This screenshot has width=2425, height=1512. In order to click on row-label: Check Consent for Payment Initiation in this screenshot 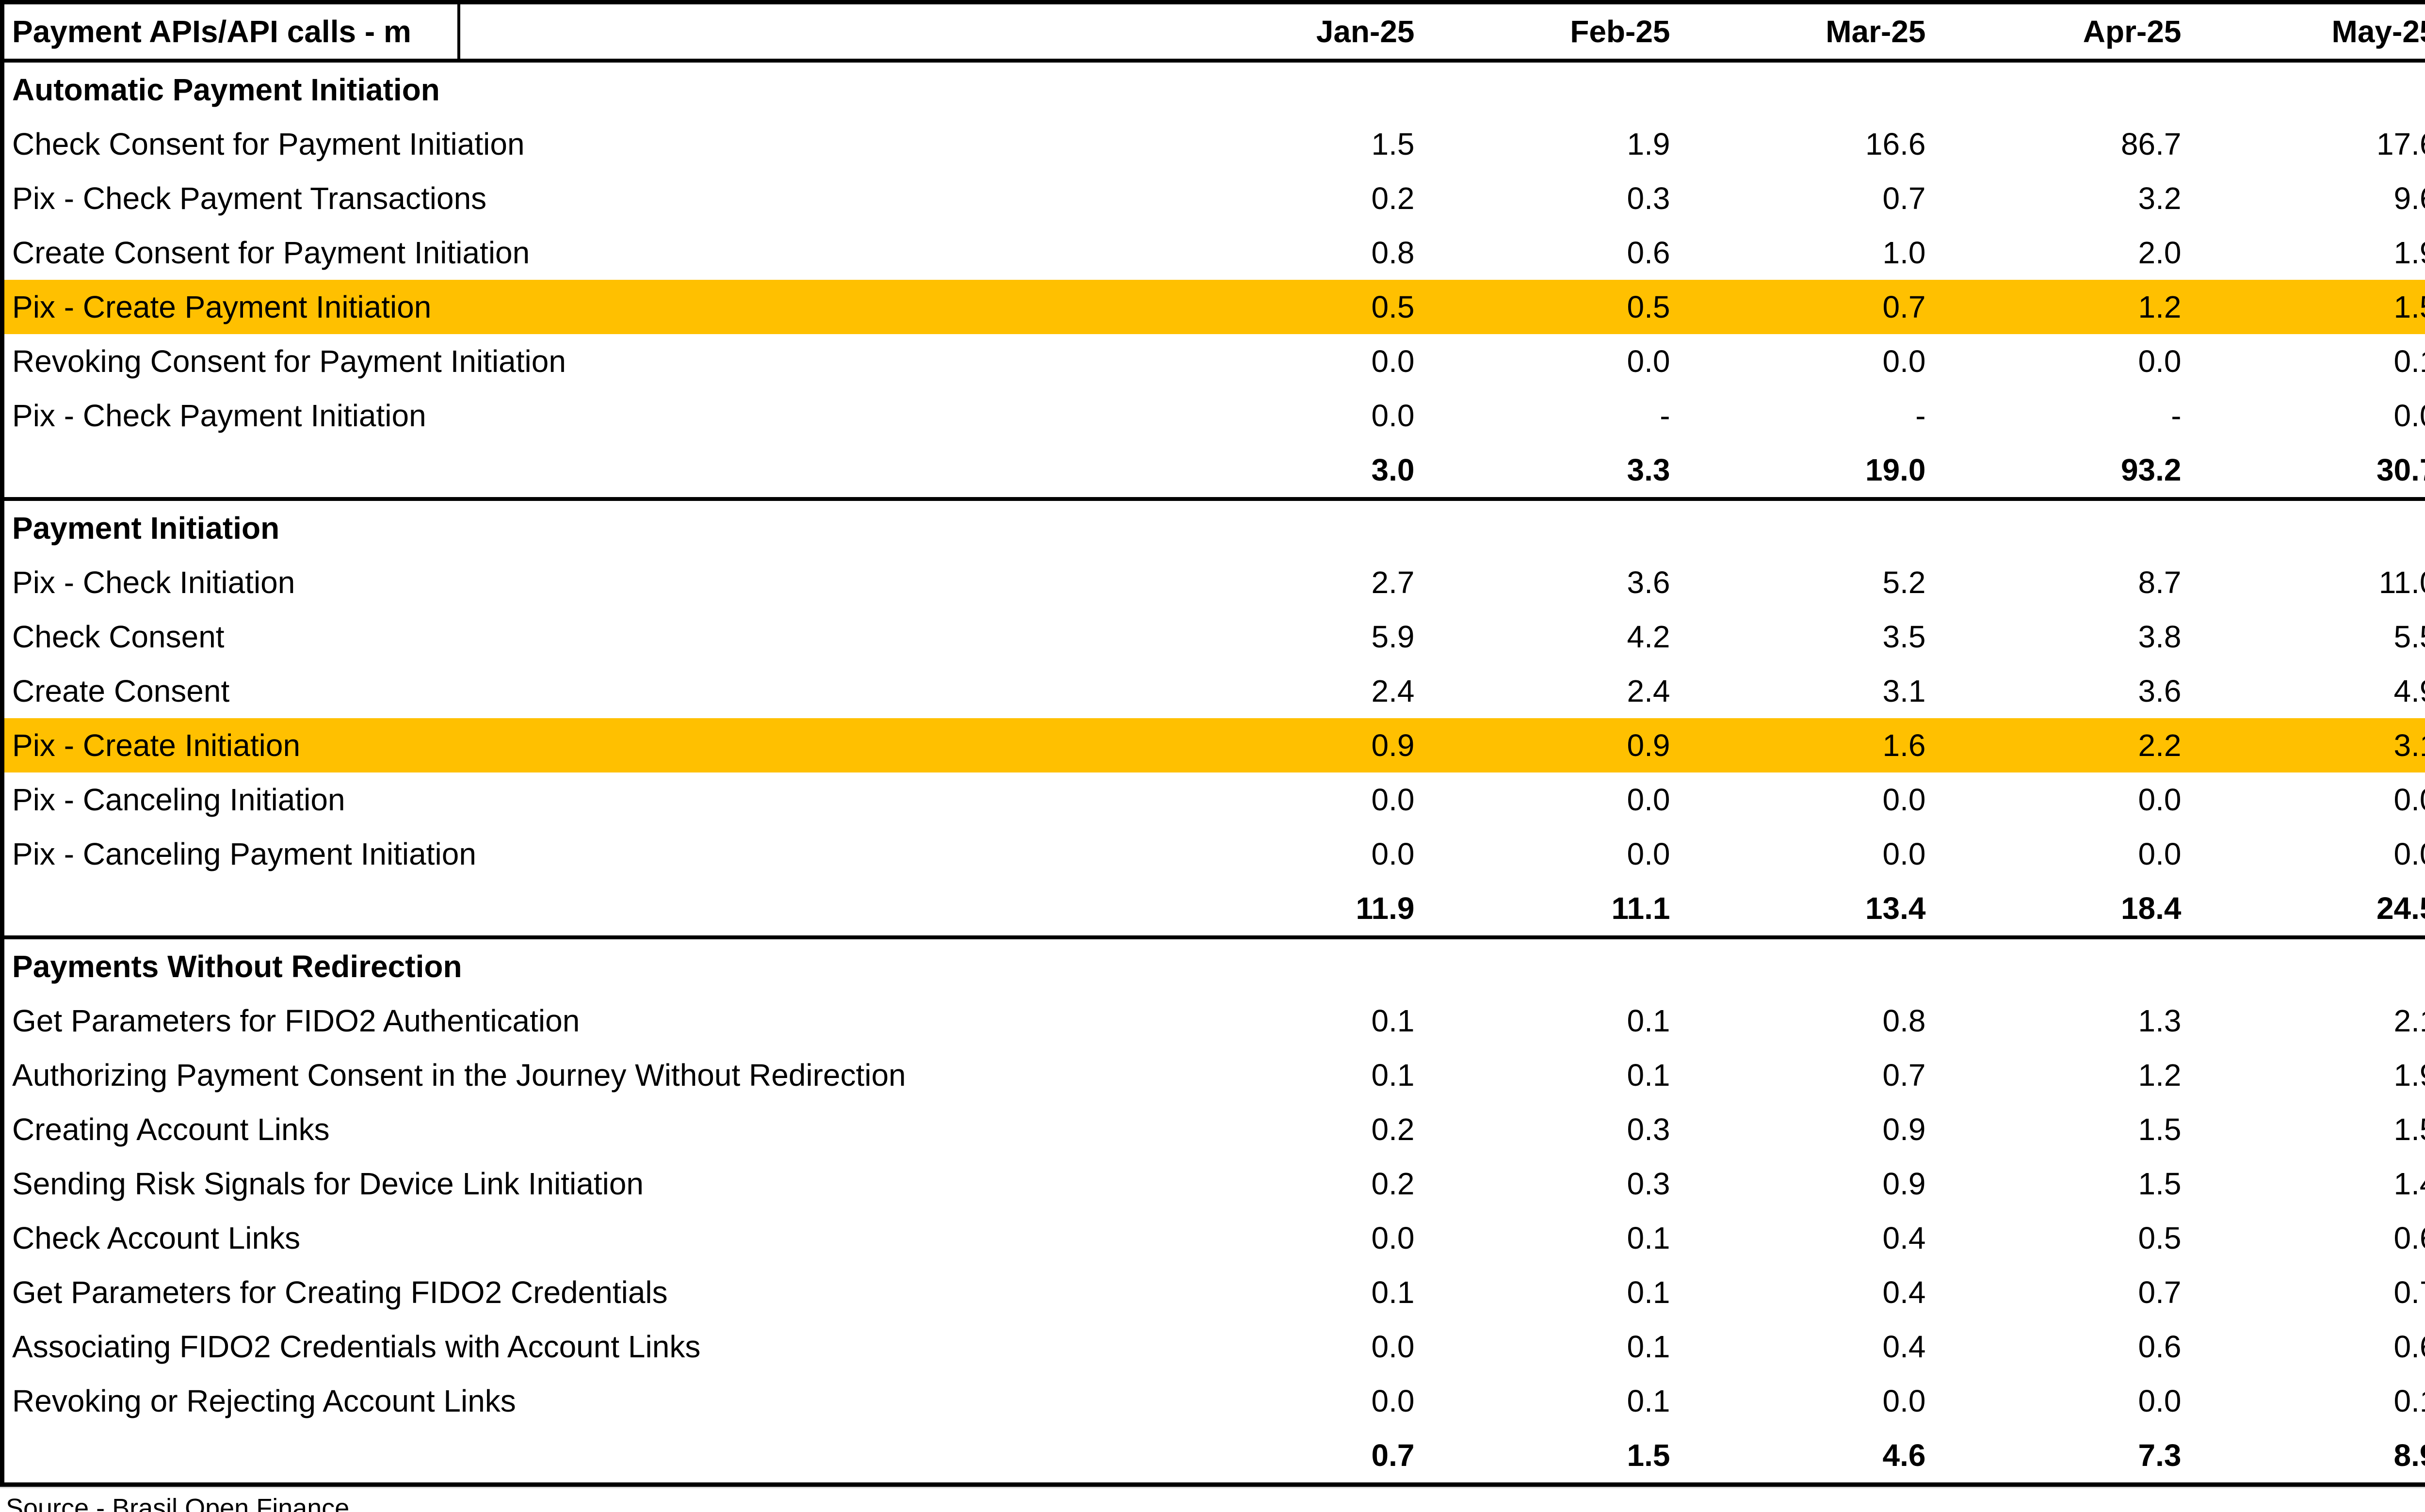, I will do `click(268, 144)`.